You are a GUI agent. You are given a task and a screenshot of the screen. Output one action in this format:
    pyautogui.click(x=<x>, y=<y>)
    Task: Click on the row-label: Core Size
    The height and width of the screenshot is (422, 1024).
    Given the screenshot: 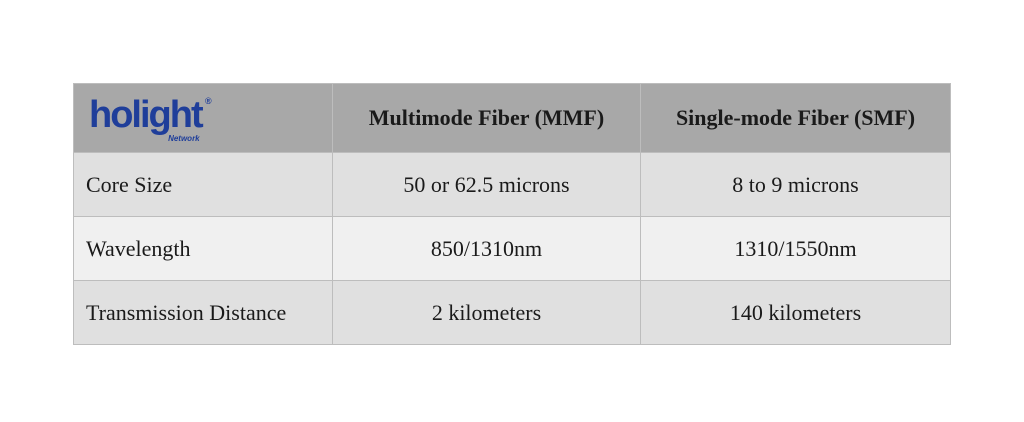 What is the action you would take?
    pyautogui.click(x=203, y=184)
    